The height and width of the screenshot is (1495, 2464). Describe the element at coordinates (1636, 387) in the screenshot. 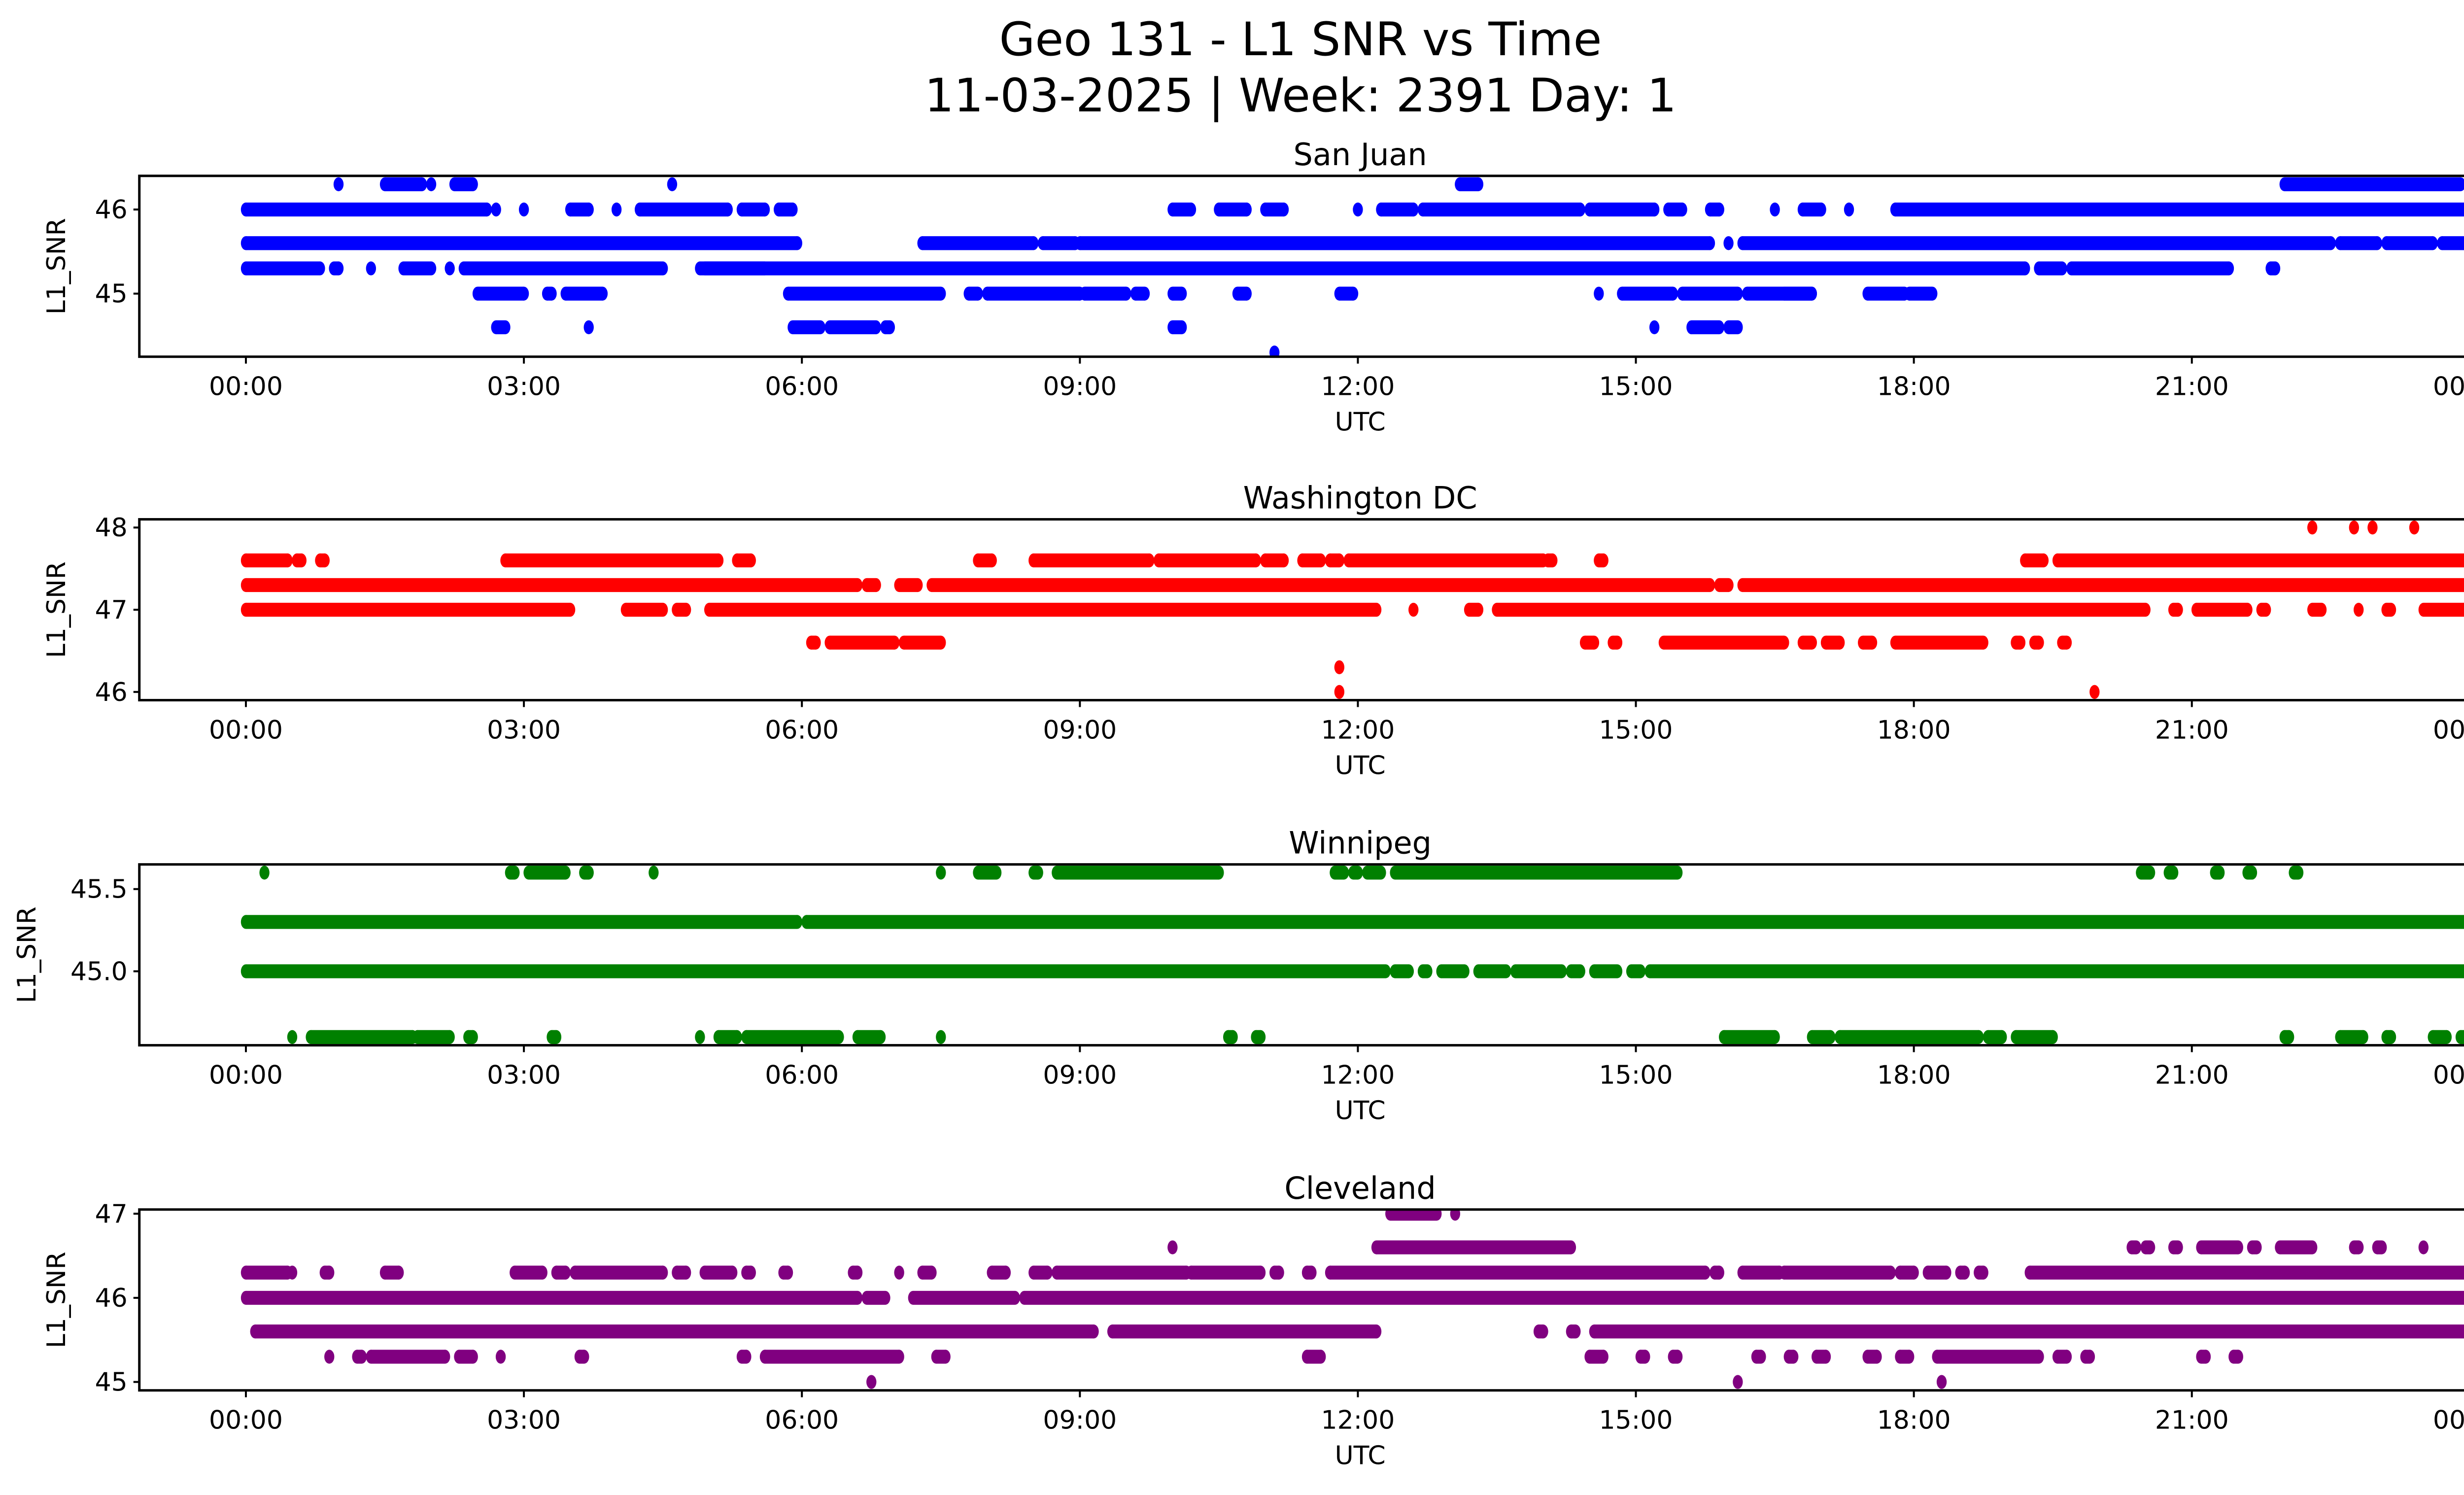

I see `x-tick-label: 15:00` at that location.